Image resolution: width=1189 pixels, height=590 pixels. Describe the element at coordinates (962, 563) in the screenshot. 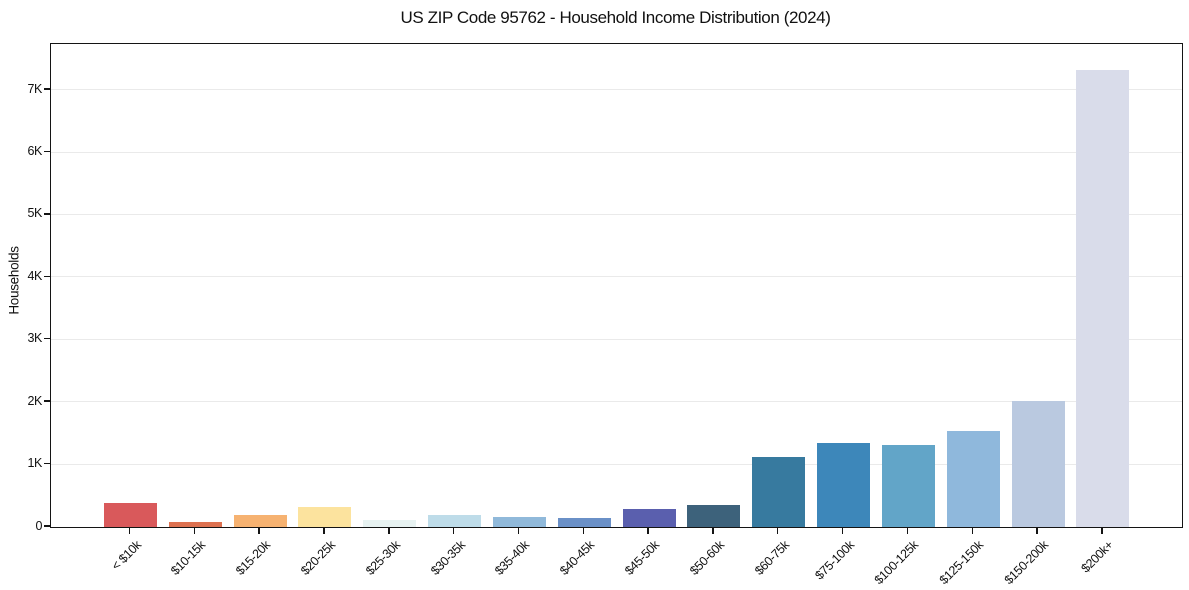

I see `x-tick-label: $125-150k` at that location.